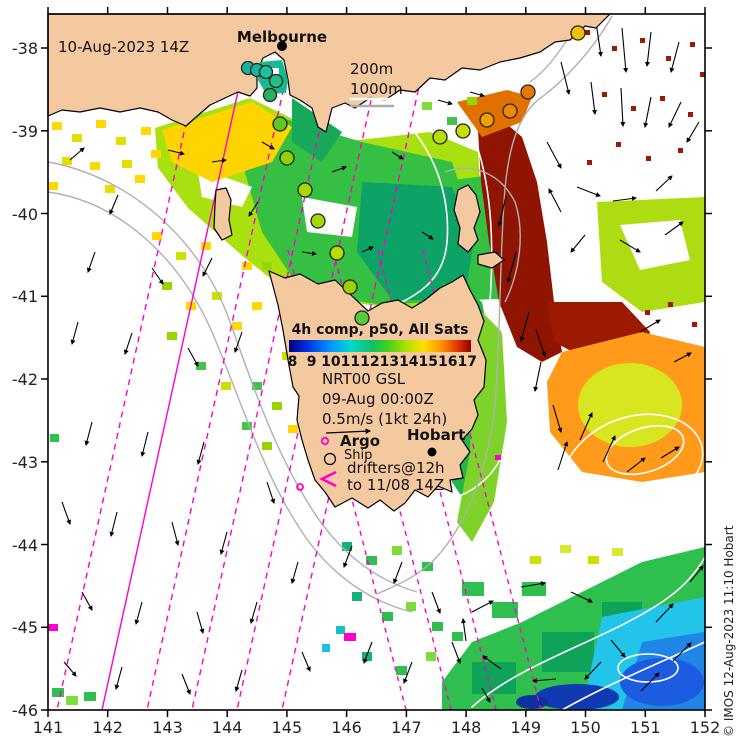 This screenshot has height=740, width=750. I want to click on colorbar-tick: 13, so click(389, 362).